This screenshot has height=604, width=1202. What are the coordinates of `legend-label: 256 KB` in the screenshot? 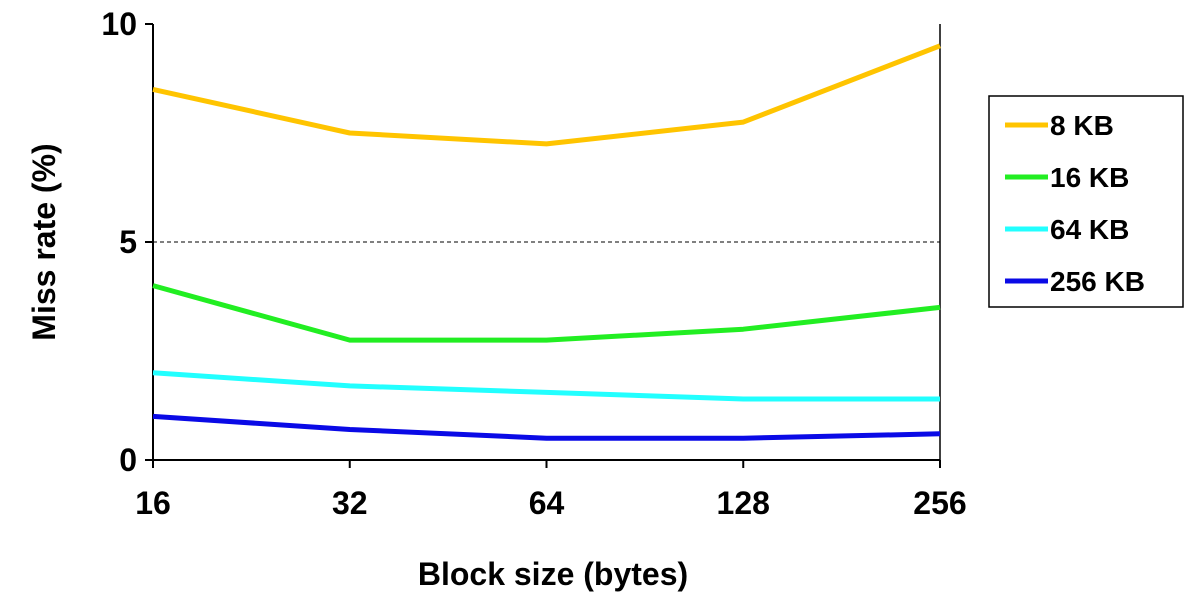 It's located at (1097, 281).